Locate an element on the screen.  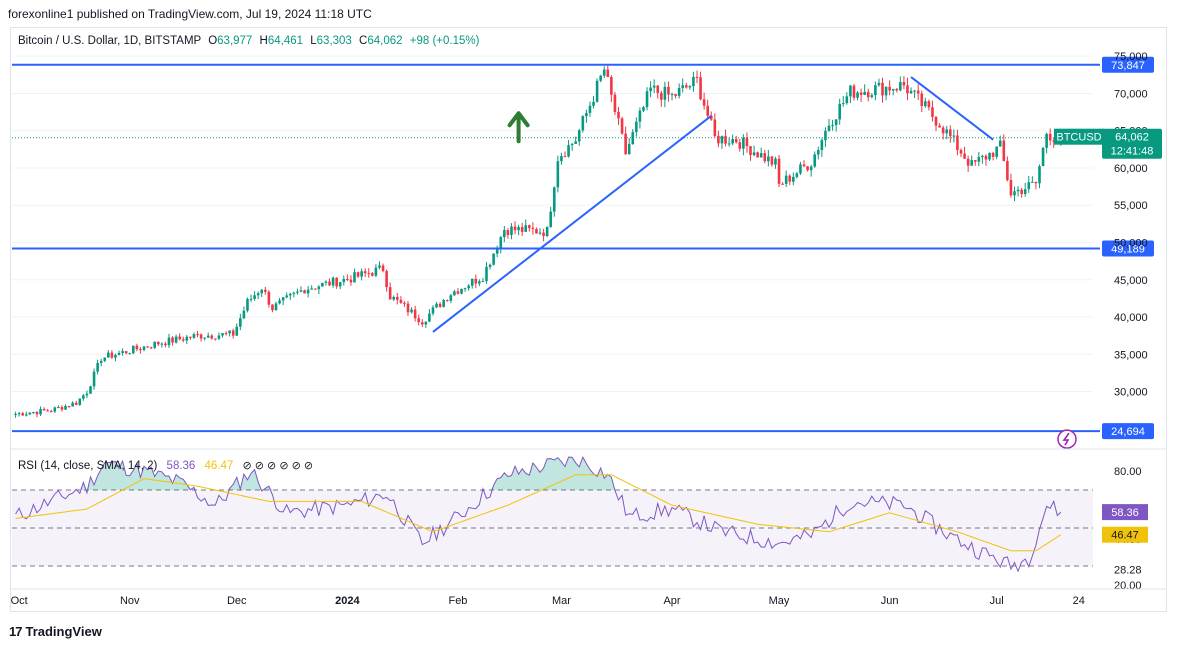
time-axis-label: 2024 is located at coordinates (347, 601).